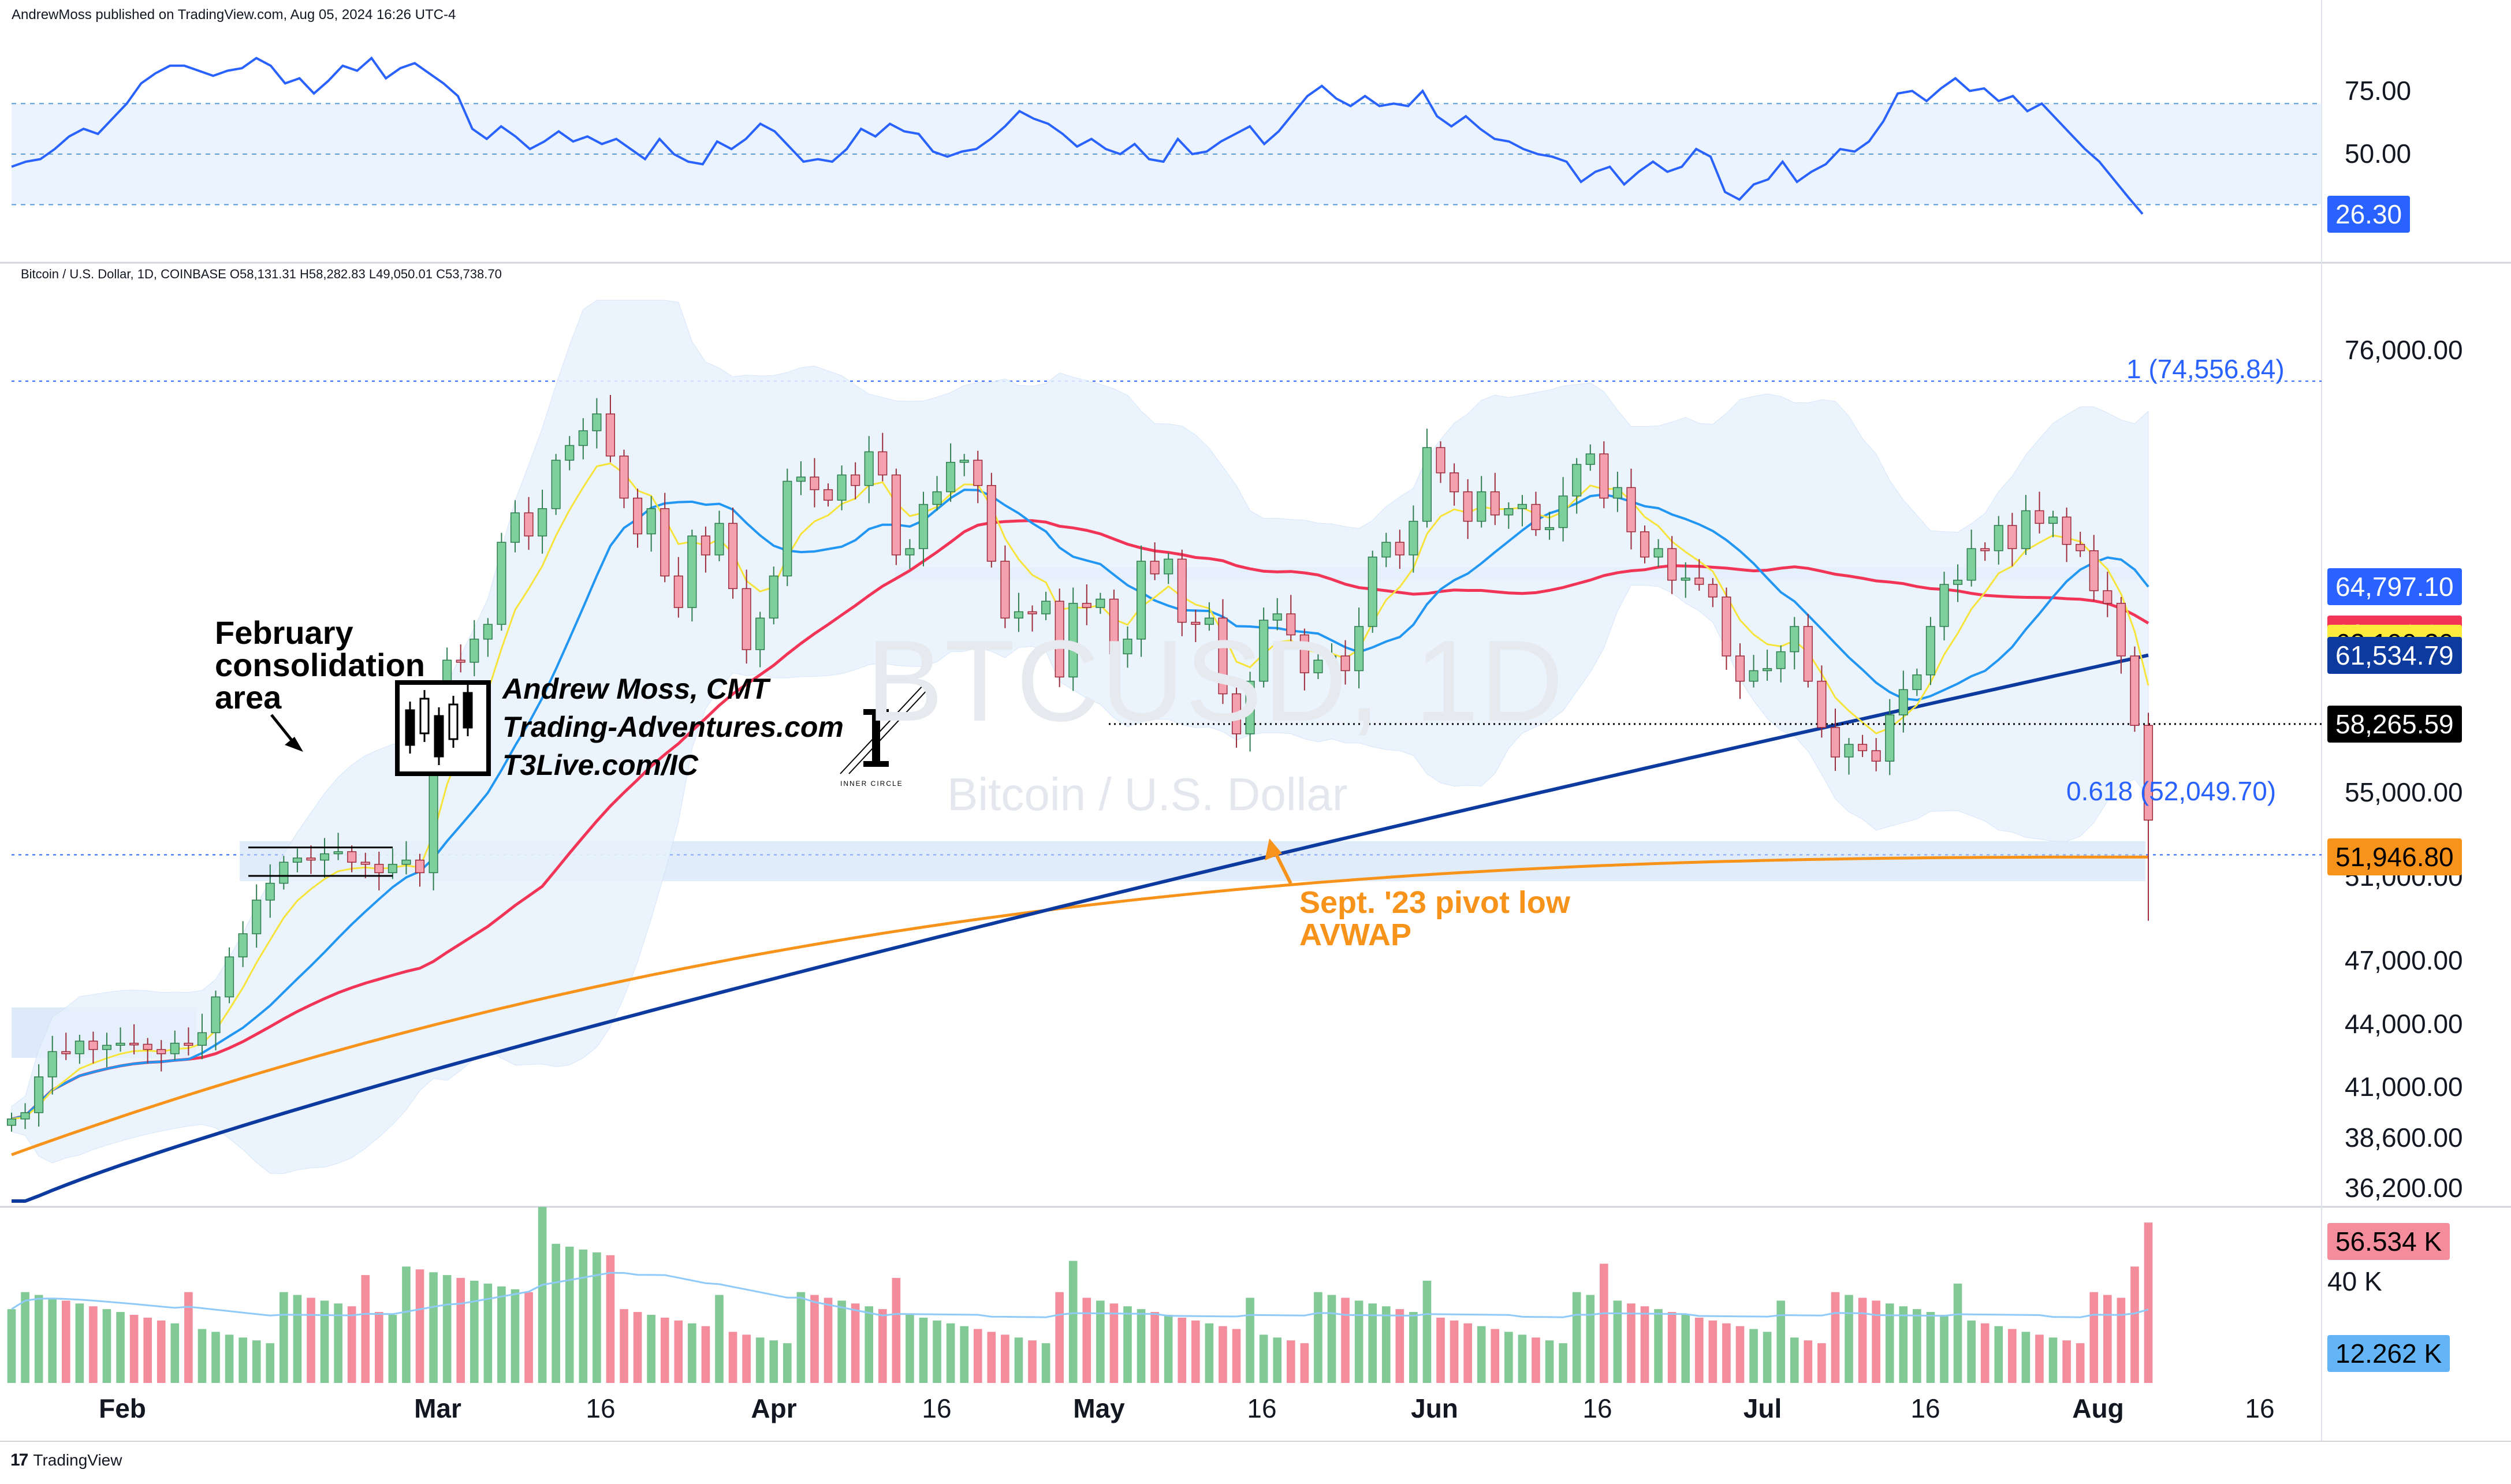 The width and height of the screenshot is (2511, 1484). I want to click on volume-ma-label: 12.262 K, so click(2388, 1353).